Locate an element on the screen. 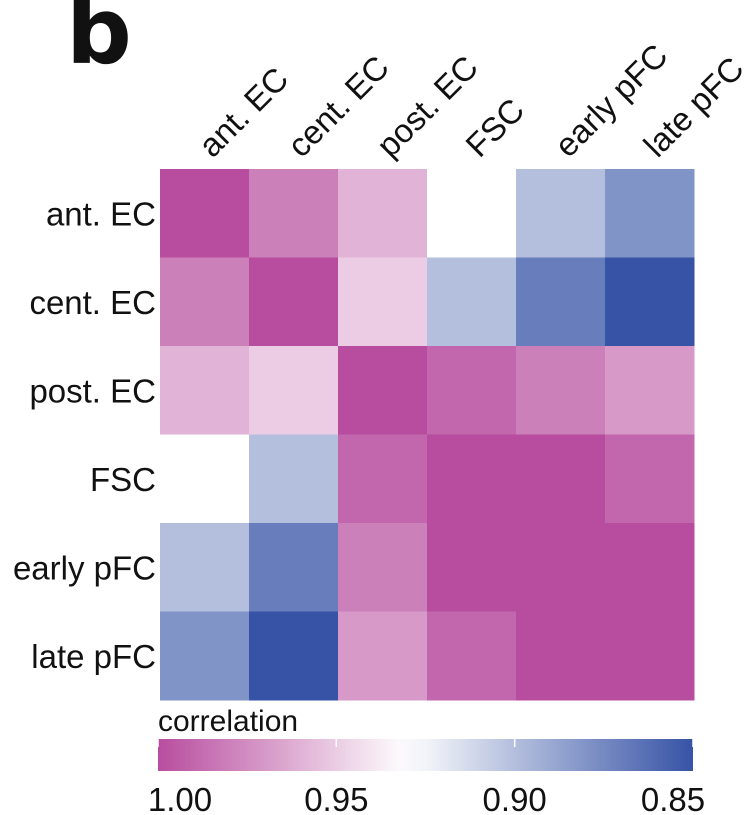 Image resolution: width=750 pixels, height=815 pixels. colorbar-title: correlation is located at coordinates (228, 721).